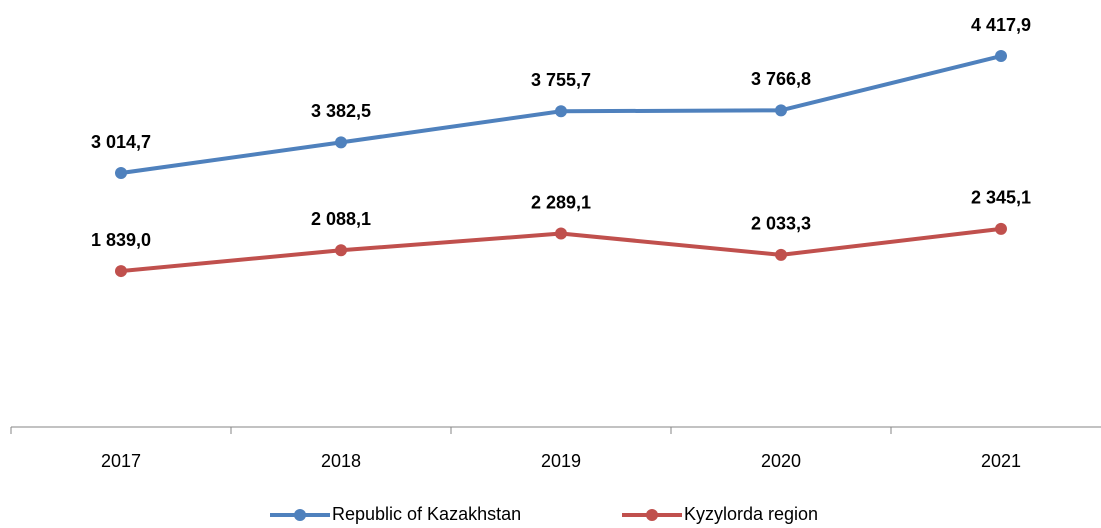 This screenshot has width=1101, height=528. I want to click on legend-label: Republic of Kazakhstan, so click(426, 514).